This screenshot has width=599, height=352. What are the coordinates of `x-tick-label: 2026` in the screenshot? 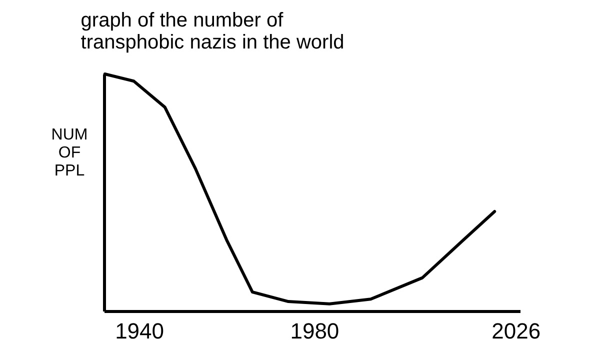 It's located at (516, 331).